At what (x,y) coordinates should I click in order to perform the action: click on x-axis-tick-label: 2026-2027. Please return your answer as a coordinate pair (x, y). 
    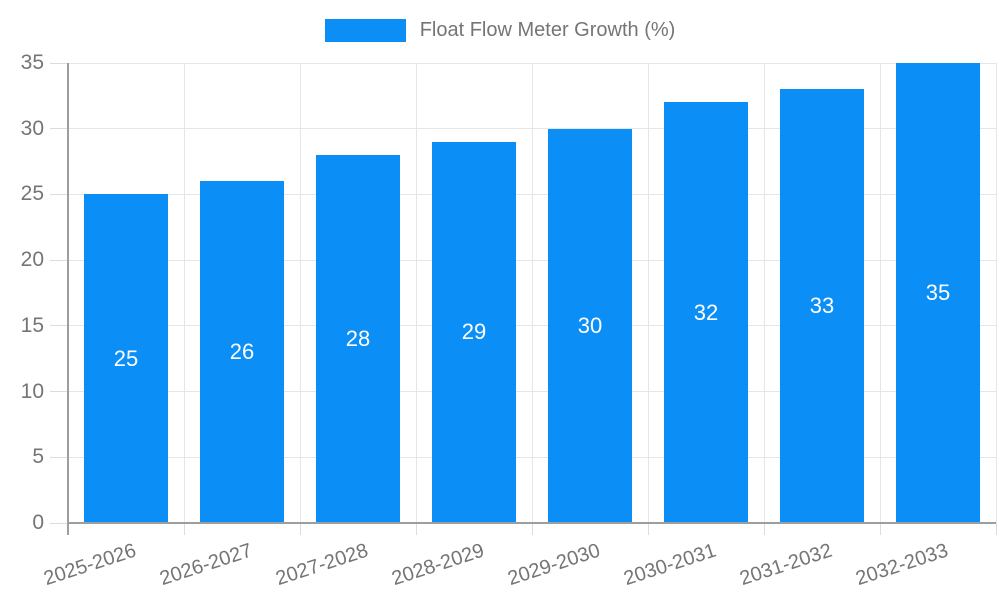
    Looking at the image, I should click on (206, 565).